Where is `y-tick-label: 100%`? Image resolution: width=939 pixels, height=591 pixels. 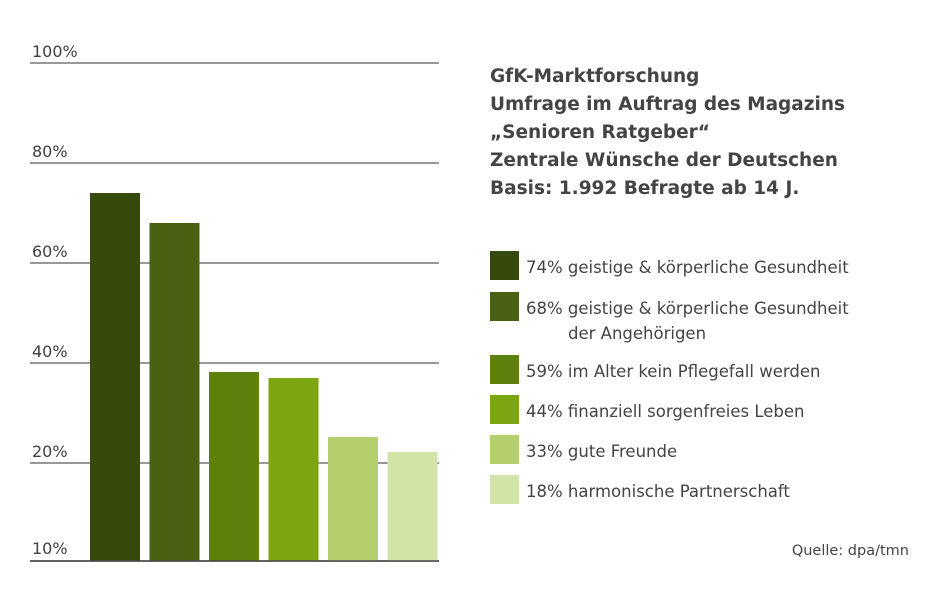 y-tick-label: 100% is located at coordinates (55, 51).